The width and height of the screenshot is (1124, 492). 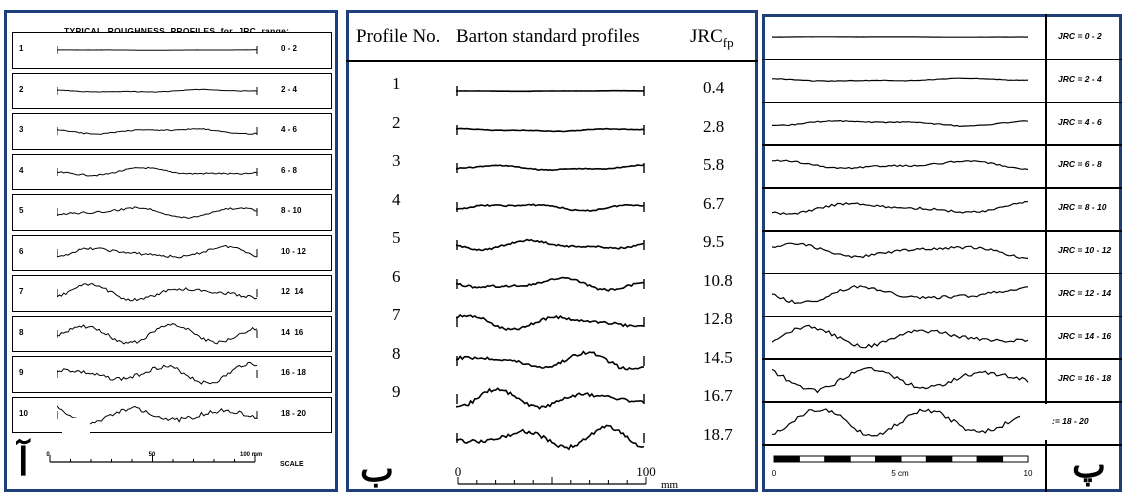 I want to click on profile-number: 5, so click(x=396, y=237).